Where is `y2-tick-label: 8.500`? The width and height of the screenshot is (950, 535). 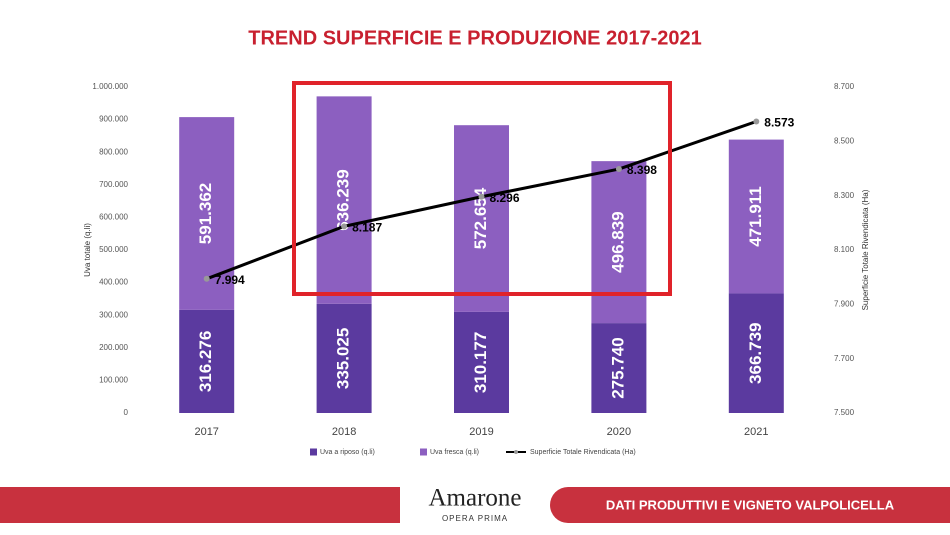 y2-tick-label: 8.500 is located at coordinates (844, 140).